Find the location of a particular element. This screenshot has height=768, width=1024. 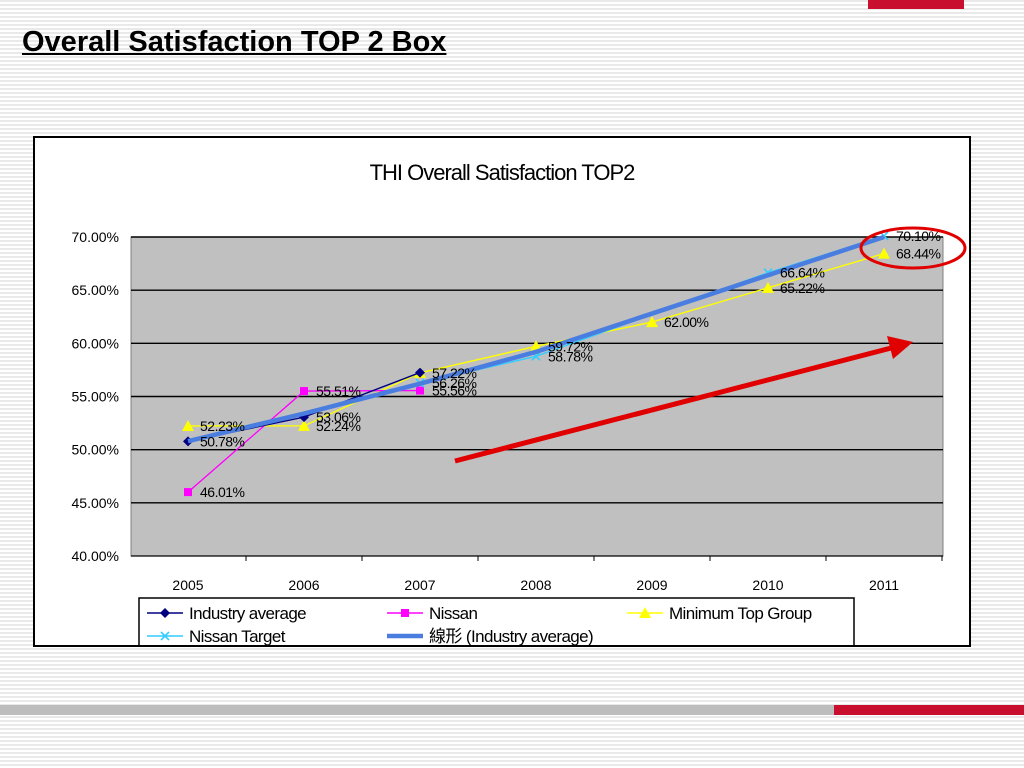

trend-arrow is located at coordinates (675, 404).